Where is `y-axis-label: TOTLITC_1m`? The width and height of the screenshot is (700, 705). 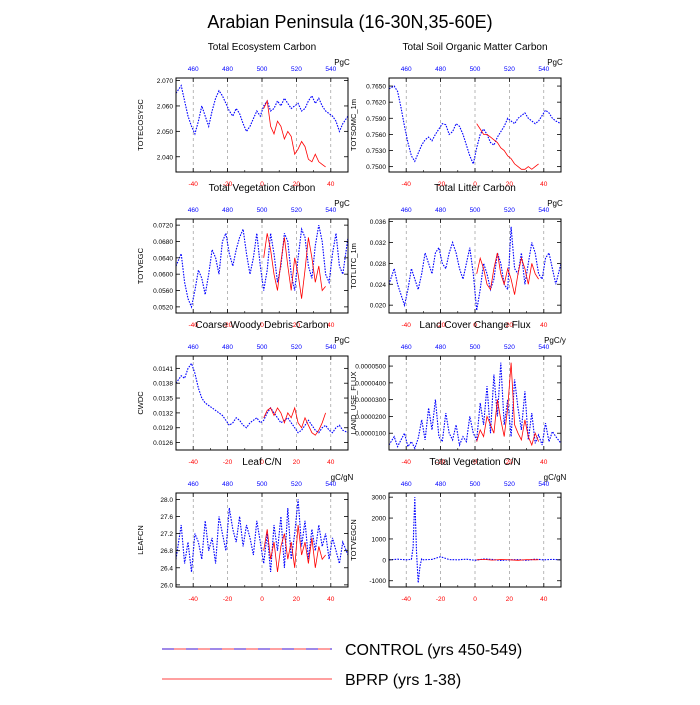
y-axis-label: TOTLITC_1m is located at coordinates (353, 266).